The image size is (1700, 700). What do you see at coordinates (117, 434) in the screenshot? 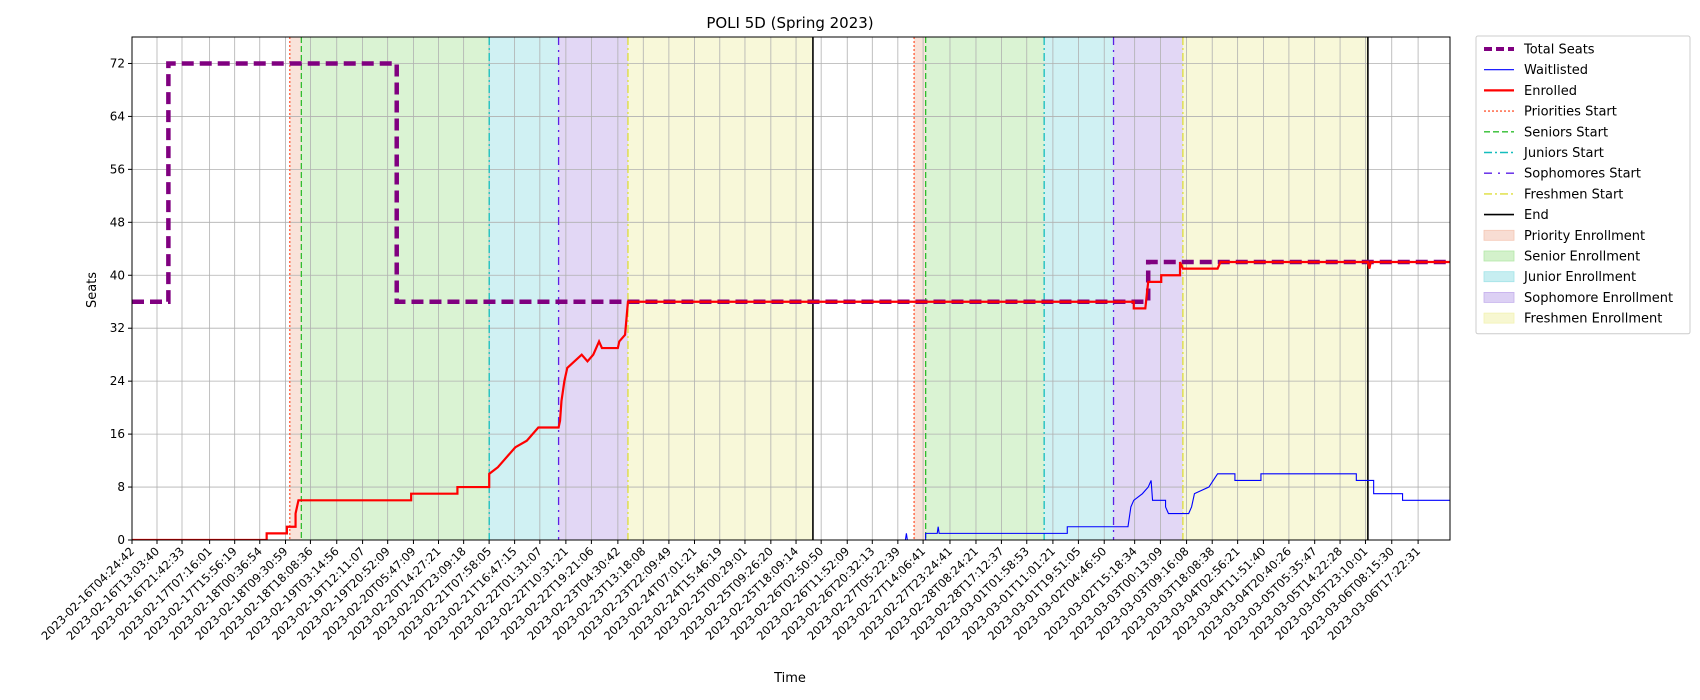
I see `y-tick-label: 16` at bounding box center [117, 434].